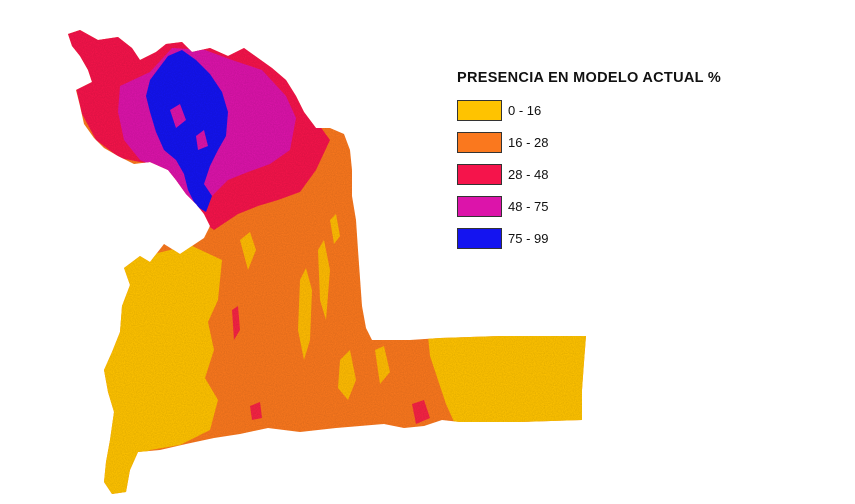  Describe the element at coordinates (589, 110) in the screenshot. I see `legend-item: 0 - 16` at that location.